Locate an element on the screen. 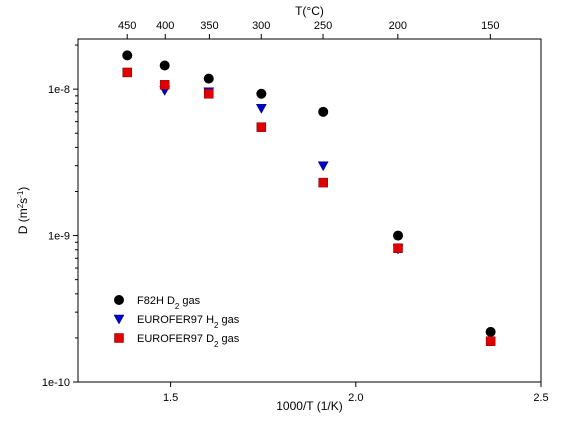  x-tick-label: 2.5 is located at coordinates (540, 398).